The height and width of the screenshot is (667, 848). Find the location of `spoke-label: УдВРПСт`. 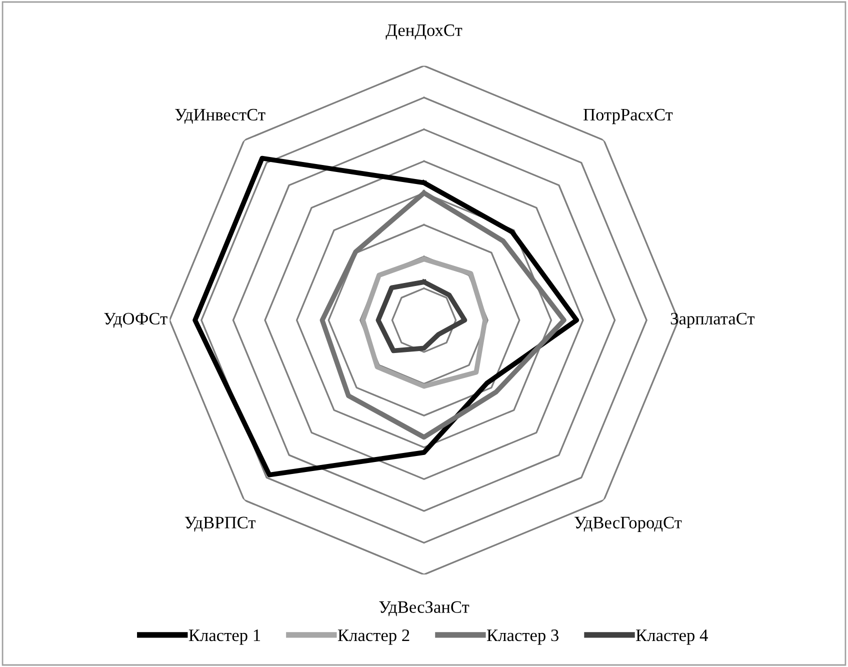

spoke-label: УдВРПСт is located at coordinates (220, 524).